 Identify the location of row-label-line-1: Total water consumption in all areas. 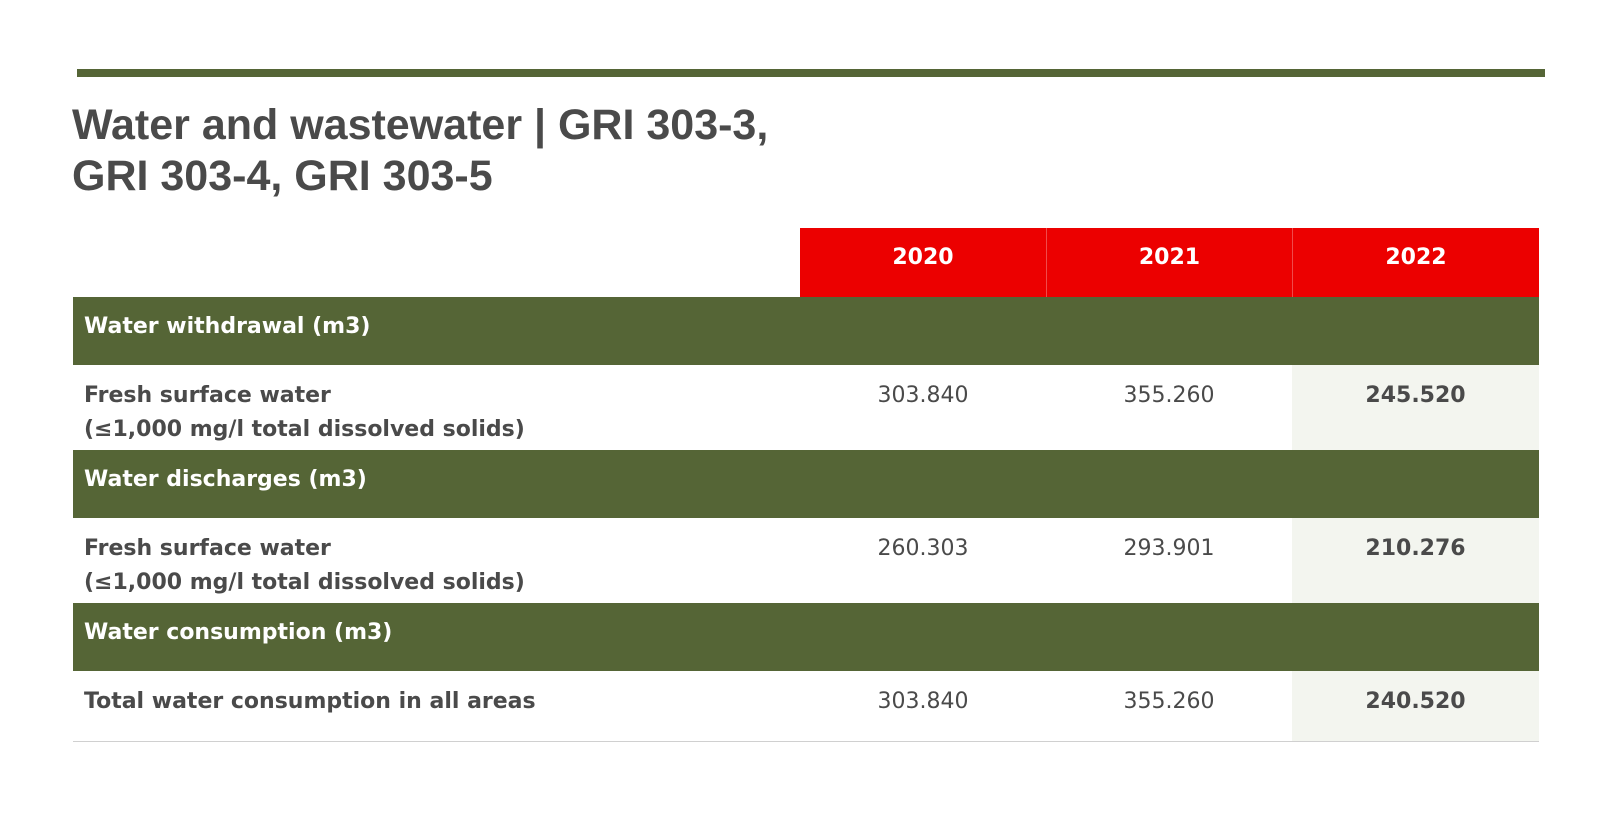
(310, 701).